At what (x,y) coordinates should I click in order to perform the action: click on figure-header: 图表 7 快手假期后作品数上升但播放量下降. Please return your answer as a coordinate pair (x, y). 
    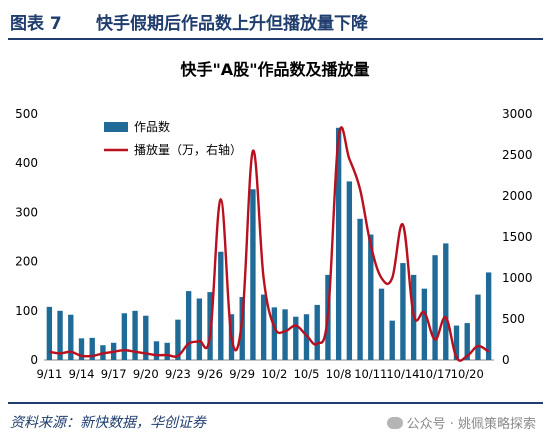
    Looking at the image, I should click on (275, 22).